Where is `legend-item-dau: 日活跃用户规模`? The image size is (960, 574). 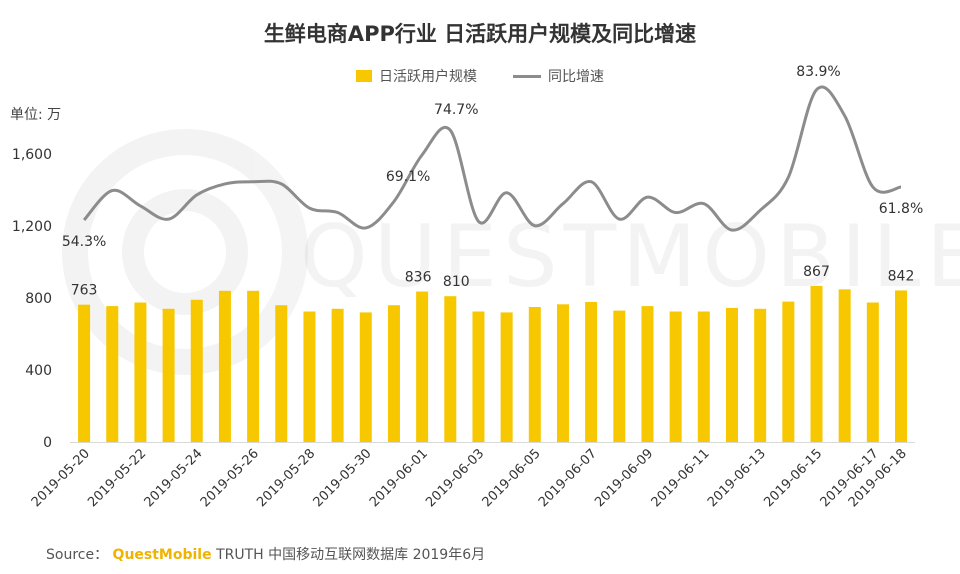 legend-item-dau: 日活跃用户规模 is located at coordinates (416, 76).